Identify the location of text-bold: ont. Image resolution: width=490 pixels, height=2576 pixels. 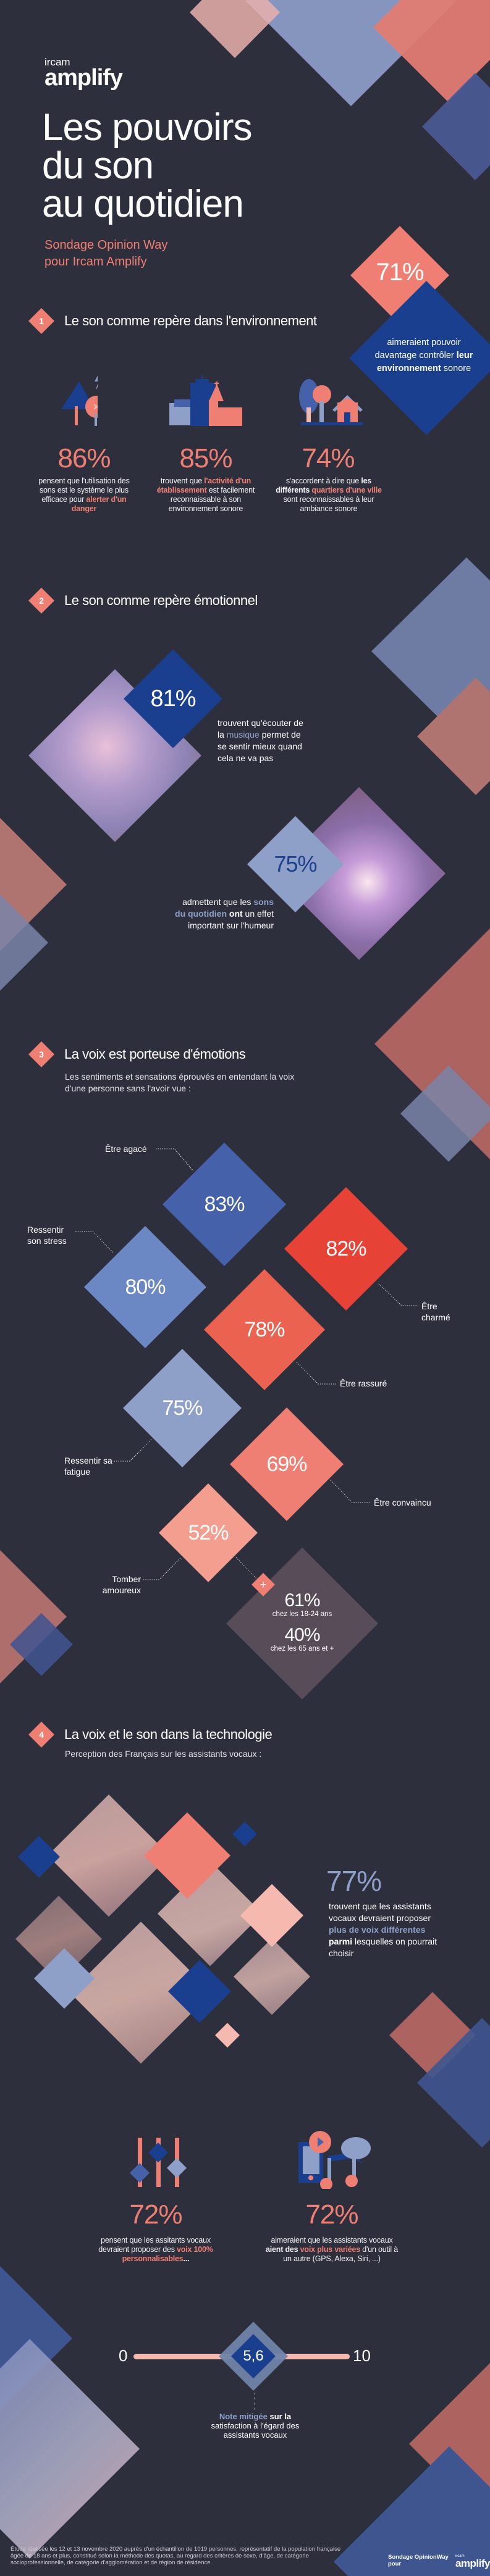
(235, 914).